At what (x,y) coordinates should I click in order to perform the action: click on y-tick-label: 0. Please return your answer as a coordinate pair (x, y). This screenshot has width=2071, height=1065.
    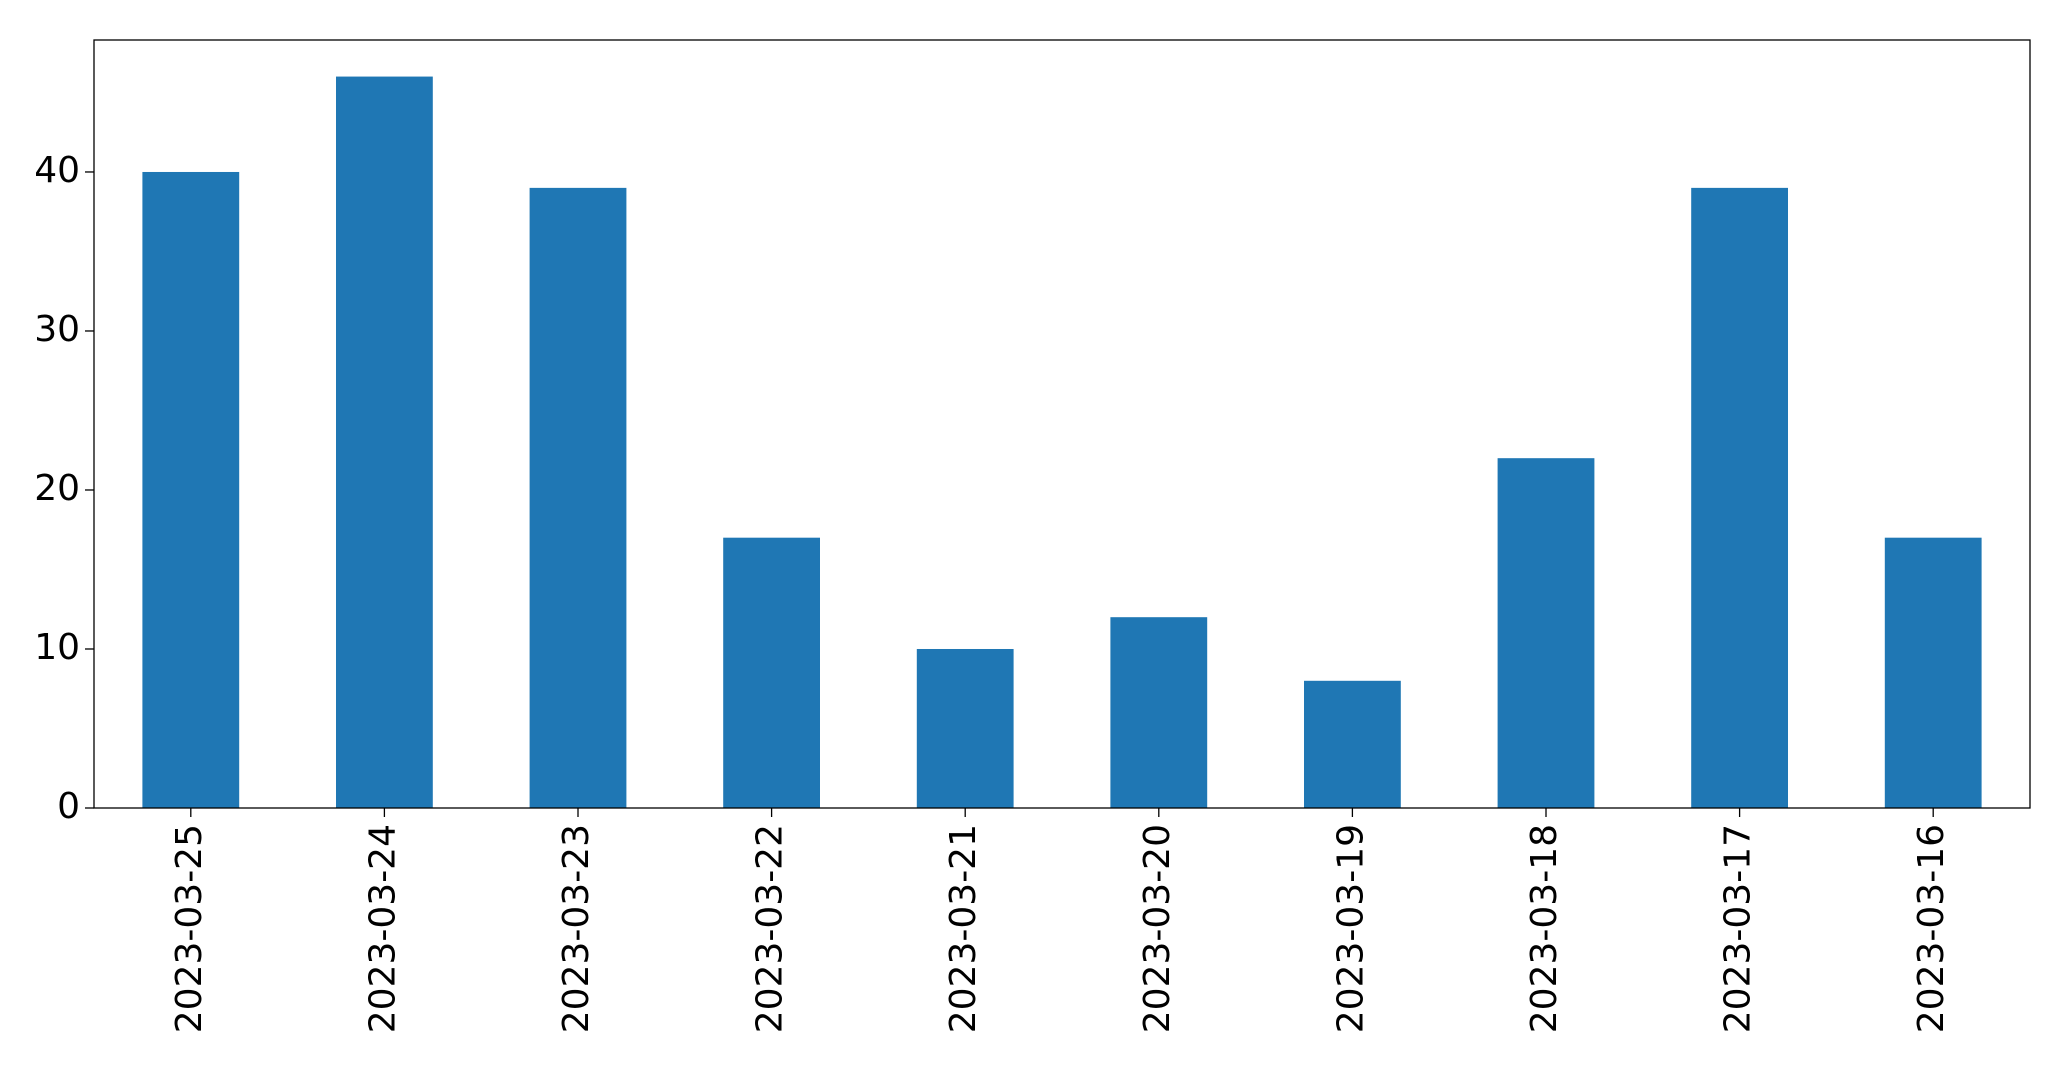
    Looking at the image, I should click on (68, 806).